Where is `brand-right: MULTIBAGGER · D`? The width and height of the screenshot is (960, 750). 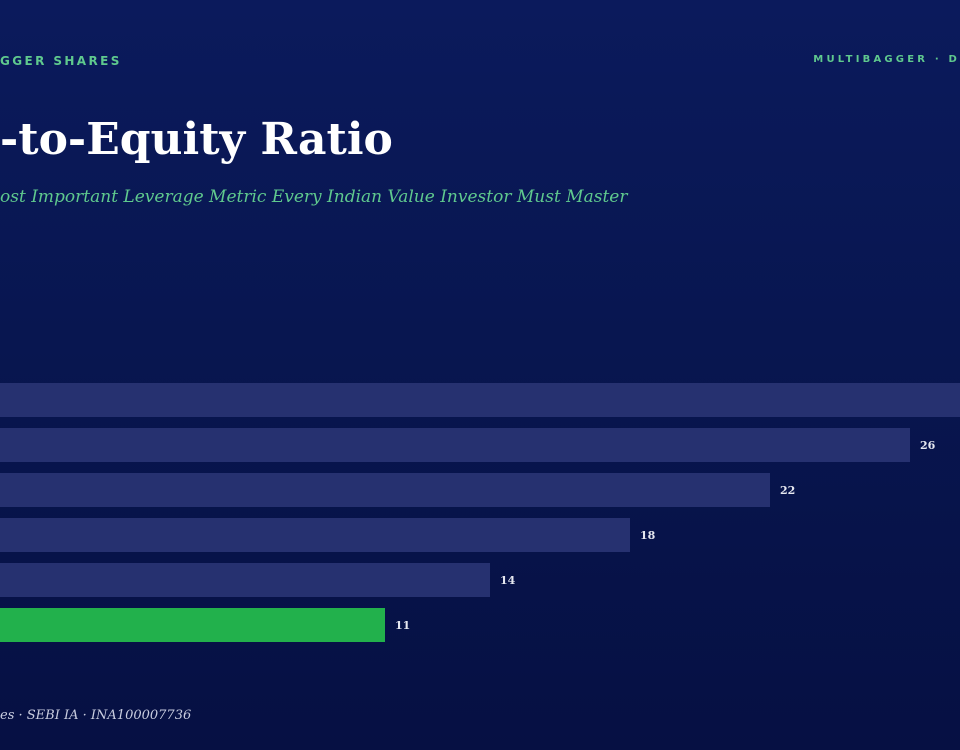
brand-right: MULTIBAGGER · D is located at coordinates (886, 59).